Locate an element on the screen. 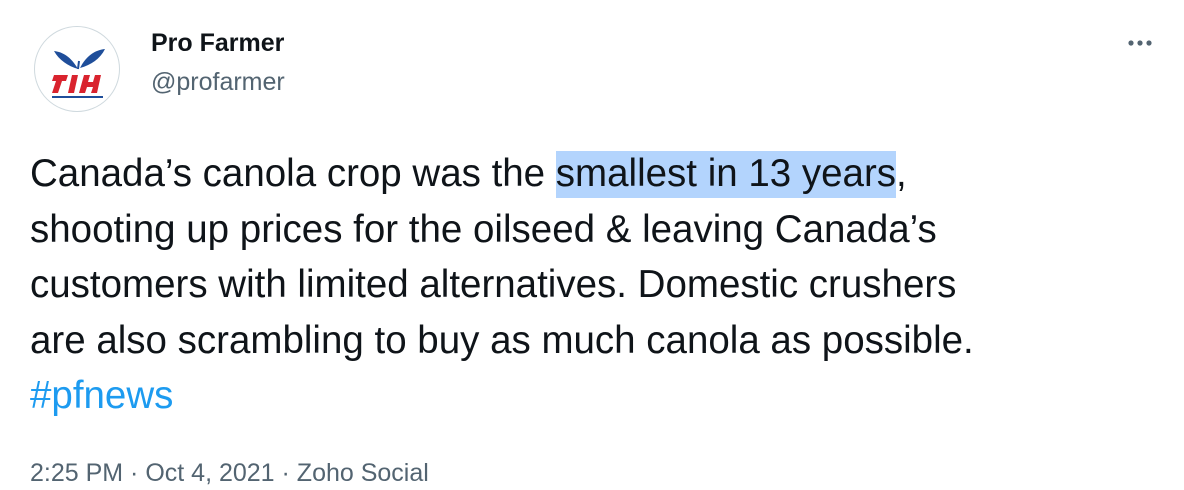 This screenshot has height=490, width=1184. author-display-name: Pro Farmer is located at coordinates (218, 43).